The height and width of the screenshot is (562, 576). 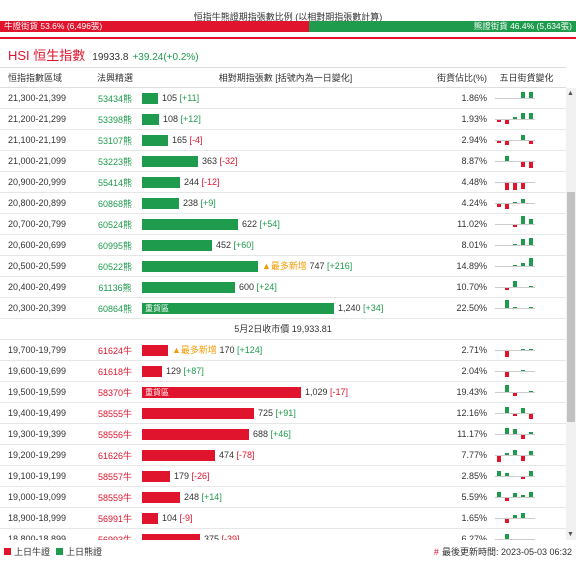 What do you see at coordinates (506, 552) in the screenshot?
I see `last-update-text: 最後更新時間: 2023-05-03 06:32` at bounding box center [506, 552].